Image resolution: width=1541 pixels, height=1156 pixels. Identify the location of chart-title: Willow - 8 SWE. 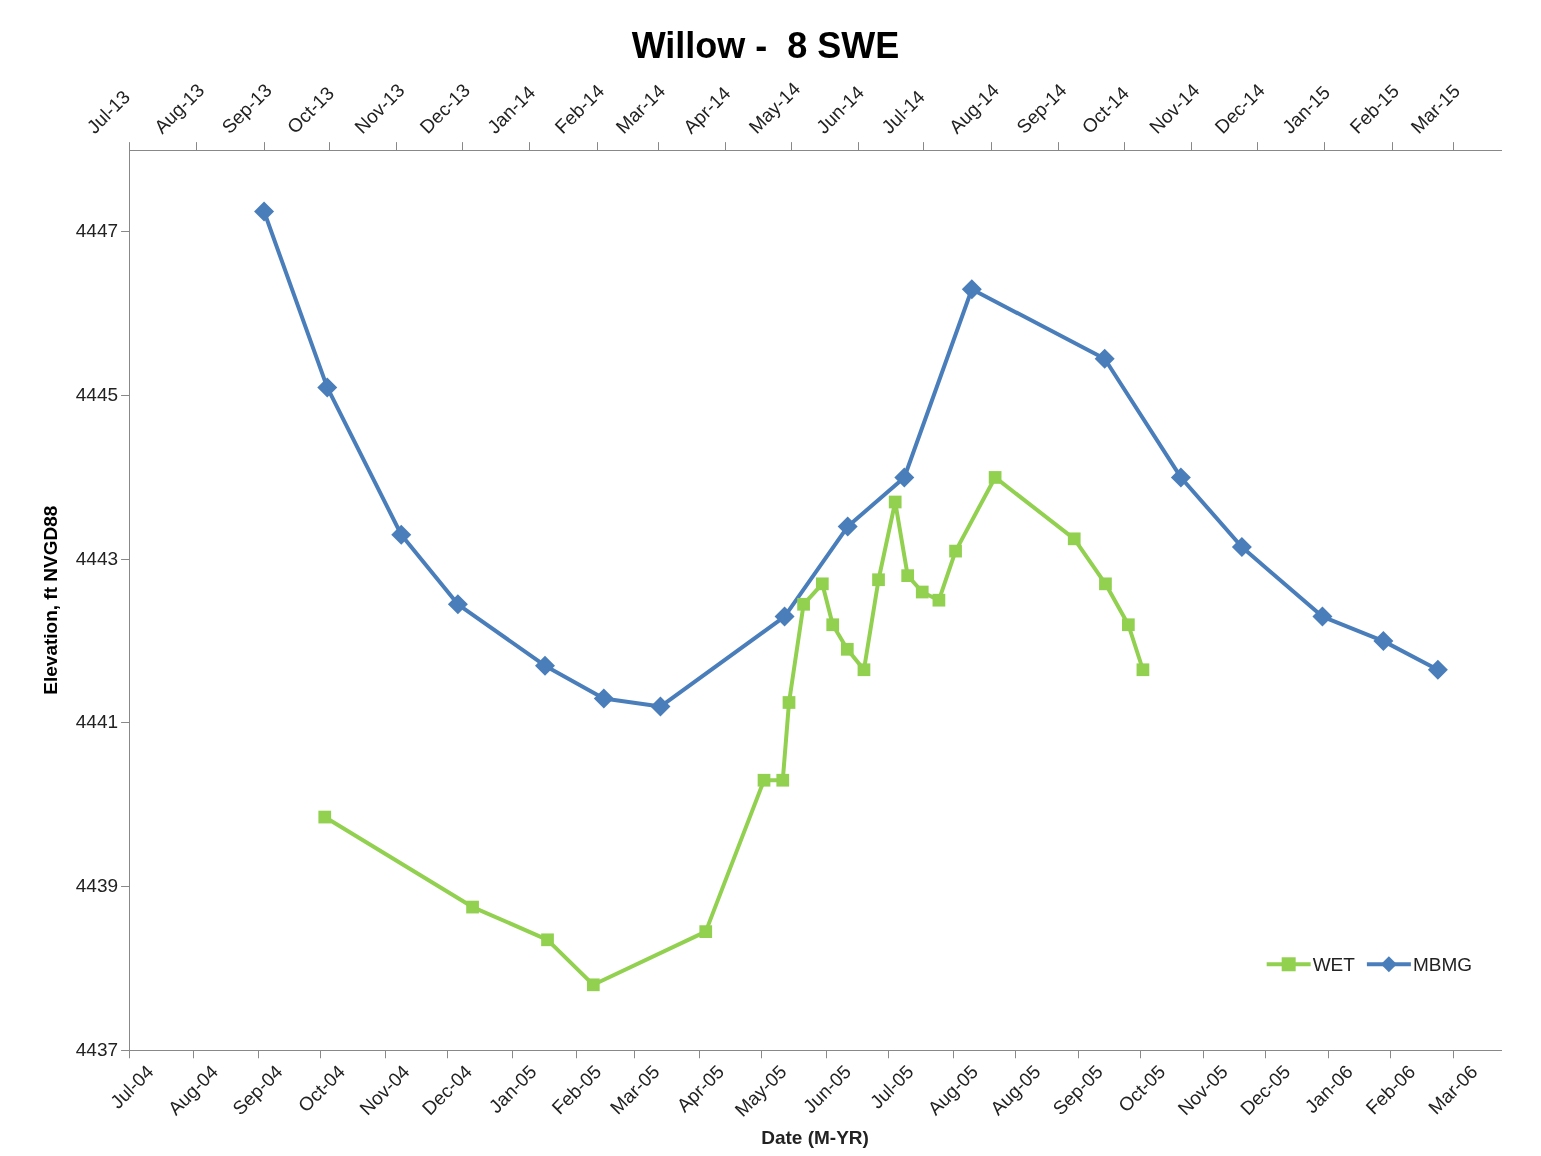
(765, 45).